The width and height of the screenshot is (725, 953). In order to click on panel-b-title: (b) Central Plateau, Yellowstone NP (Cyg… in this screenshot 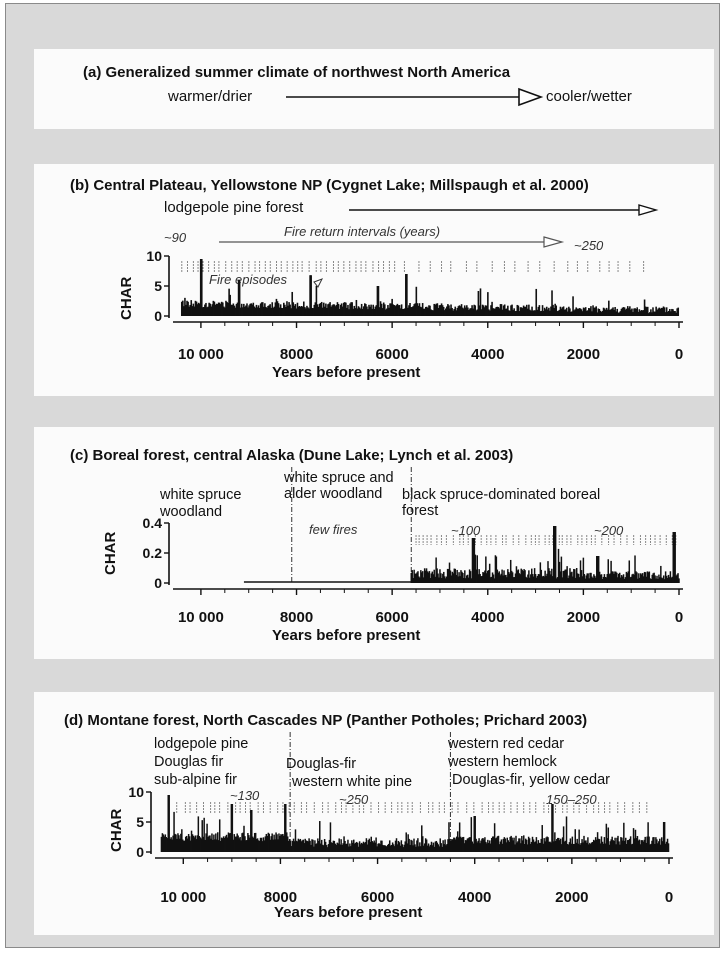, I will do `click(329, 185)`.